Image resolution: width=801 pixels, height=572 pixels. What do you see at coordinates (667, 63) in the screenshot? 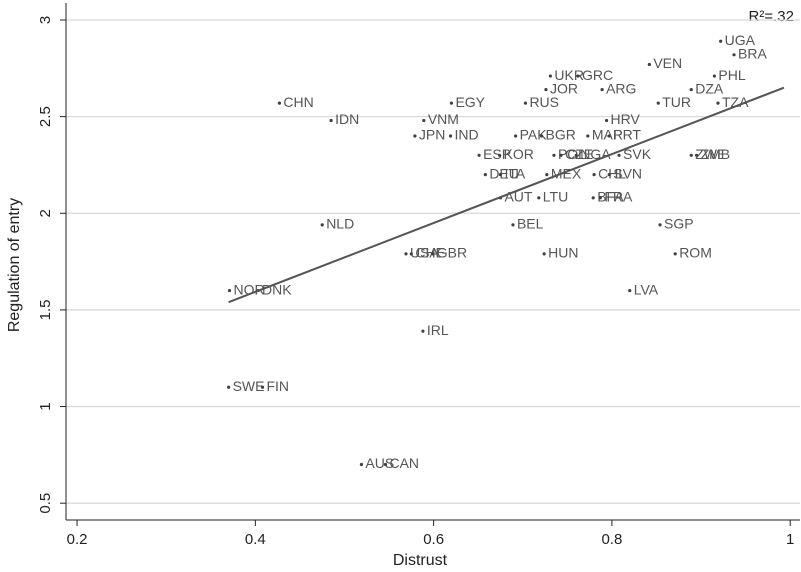
I see `point-label: VEN` at bounding box center [667, 63].